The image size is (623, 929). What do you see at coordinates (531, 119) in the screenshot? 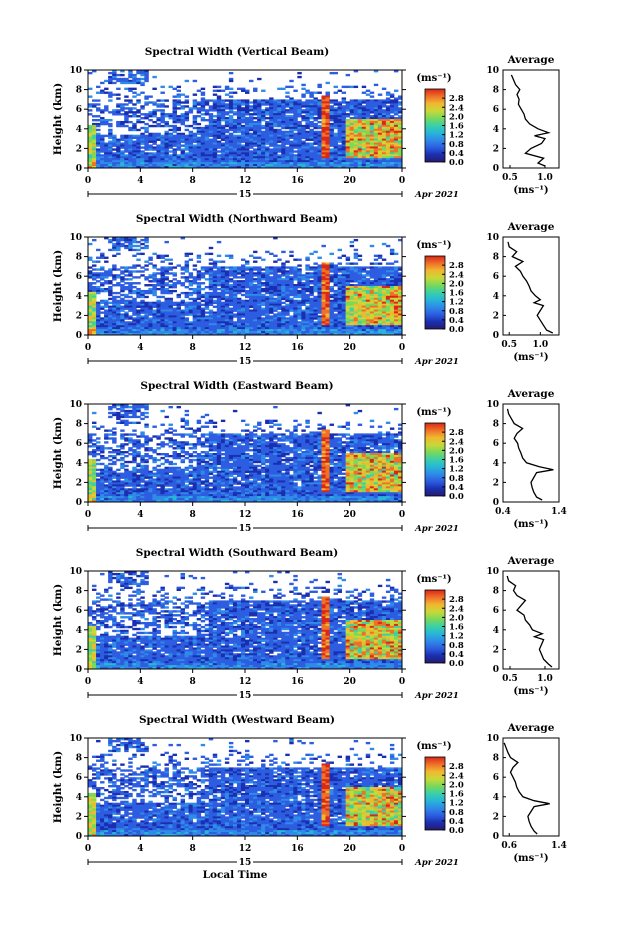
I see `average-frame` at bounding box center [531, 119].